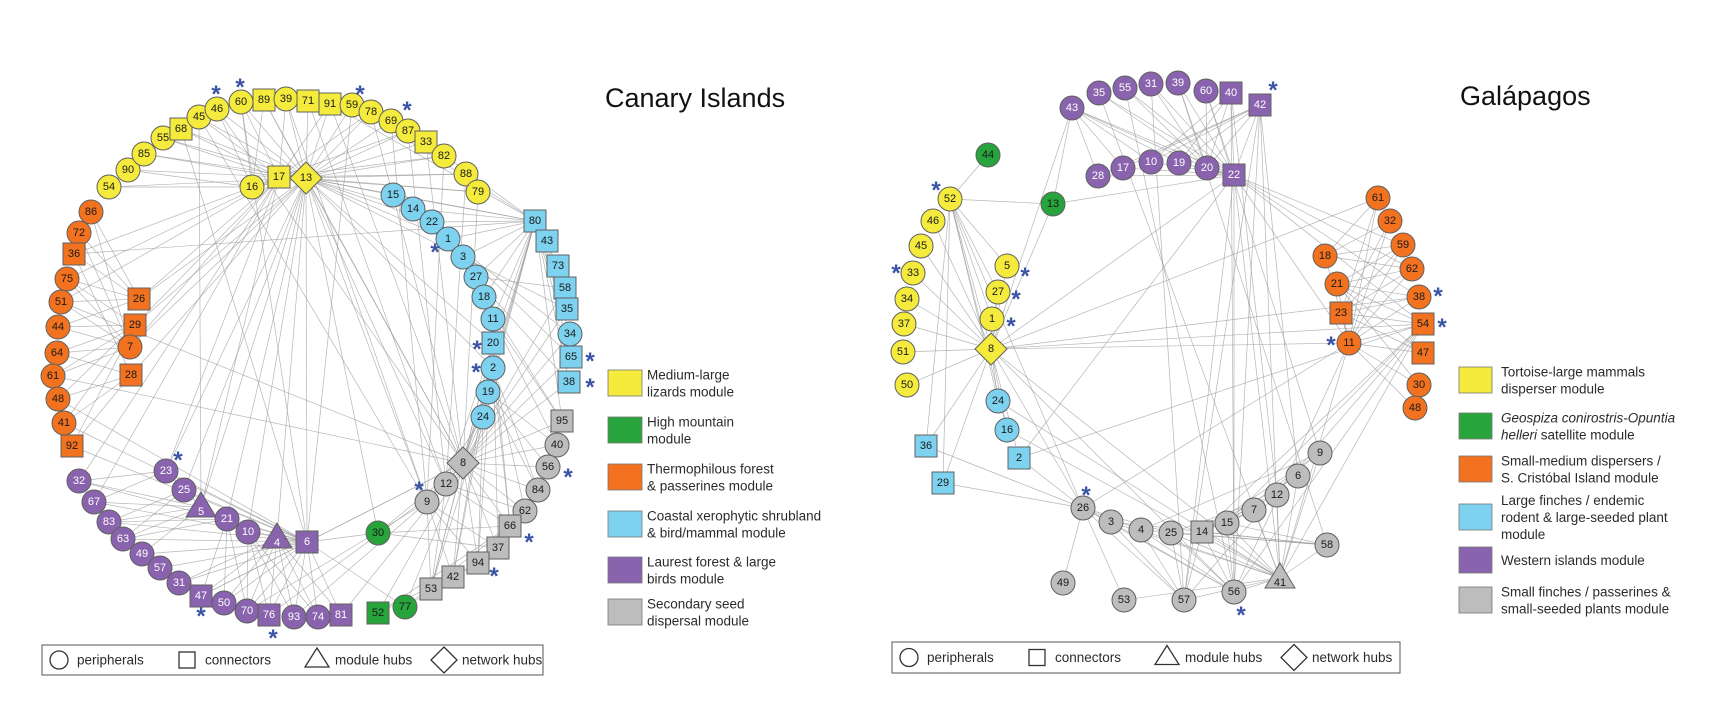 The image size is (1715, 711). I want to click on node-galapagos-43: 43, so click(1072, 108).